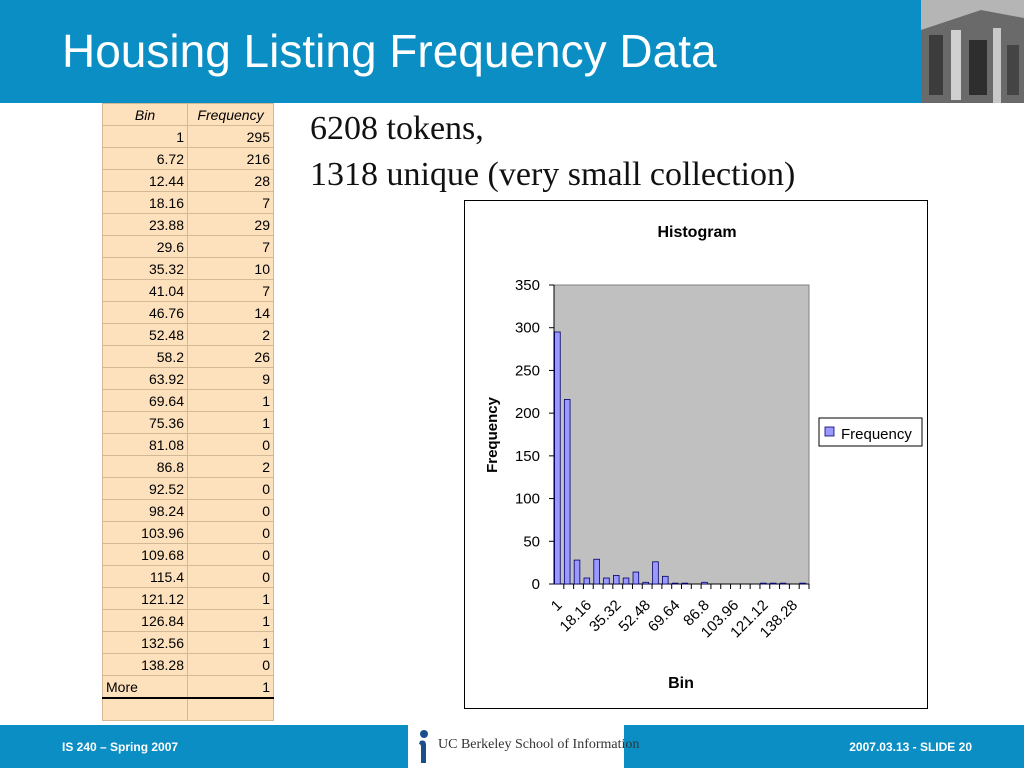 This screenshot has width=1024, height=768. What do you see at coordinates (605, 616) in the screenshot?
I see `x-tick-label: 35.32` at bounding box center [605, 616].